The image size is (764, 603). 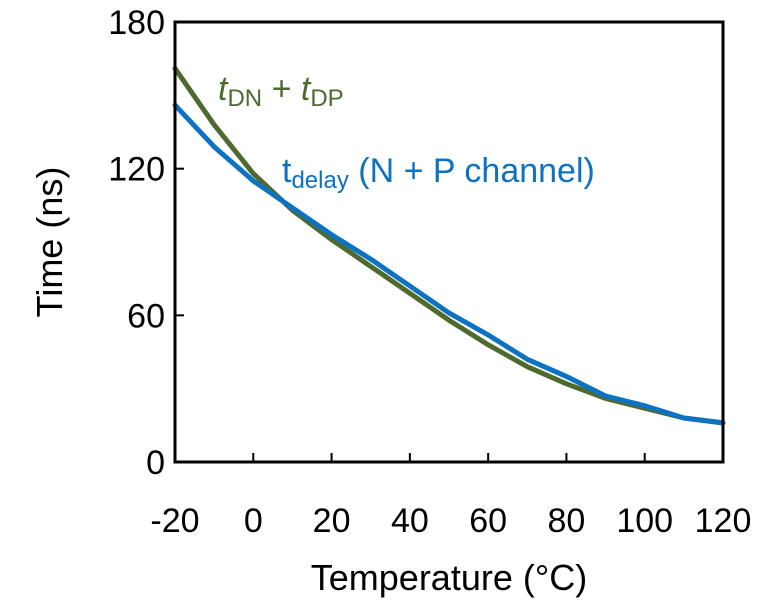 I want to click on x-axis-ticks: -20 0 20 40 60 80 100 120, so click(x=450, y=496).